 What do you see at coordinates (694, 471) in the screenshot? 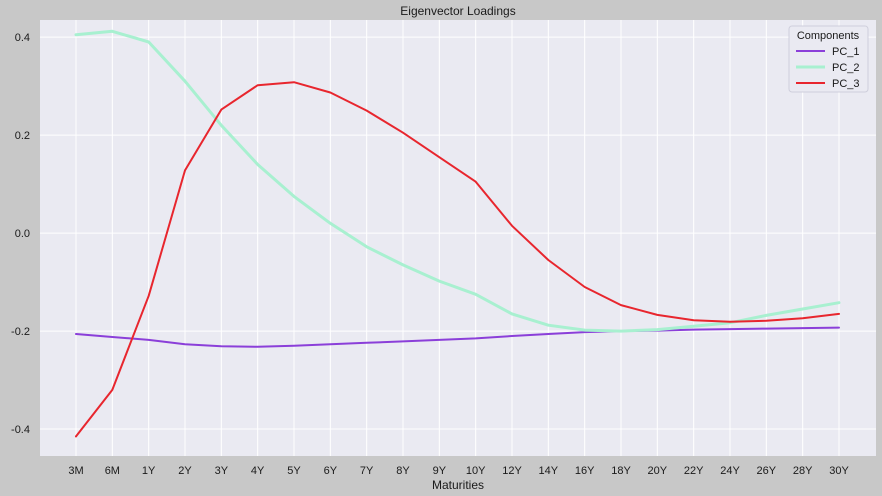
I see `x-tick-label: 22Y` at bounding box center [694, 471].